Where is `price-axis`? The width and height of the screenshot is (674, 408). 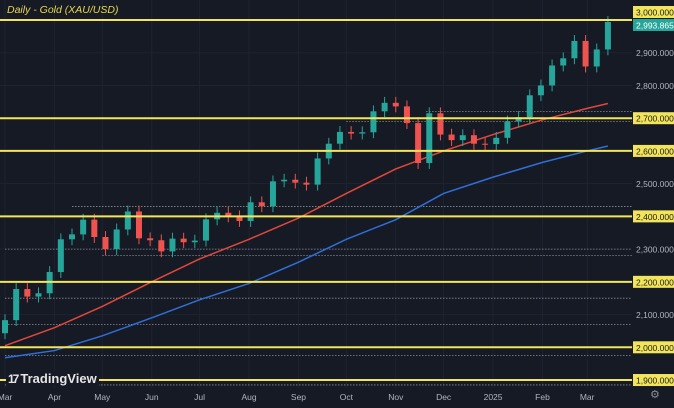
price-axis is located at coordinates (653, 204).